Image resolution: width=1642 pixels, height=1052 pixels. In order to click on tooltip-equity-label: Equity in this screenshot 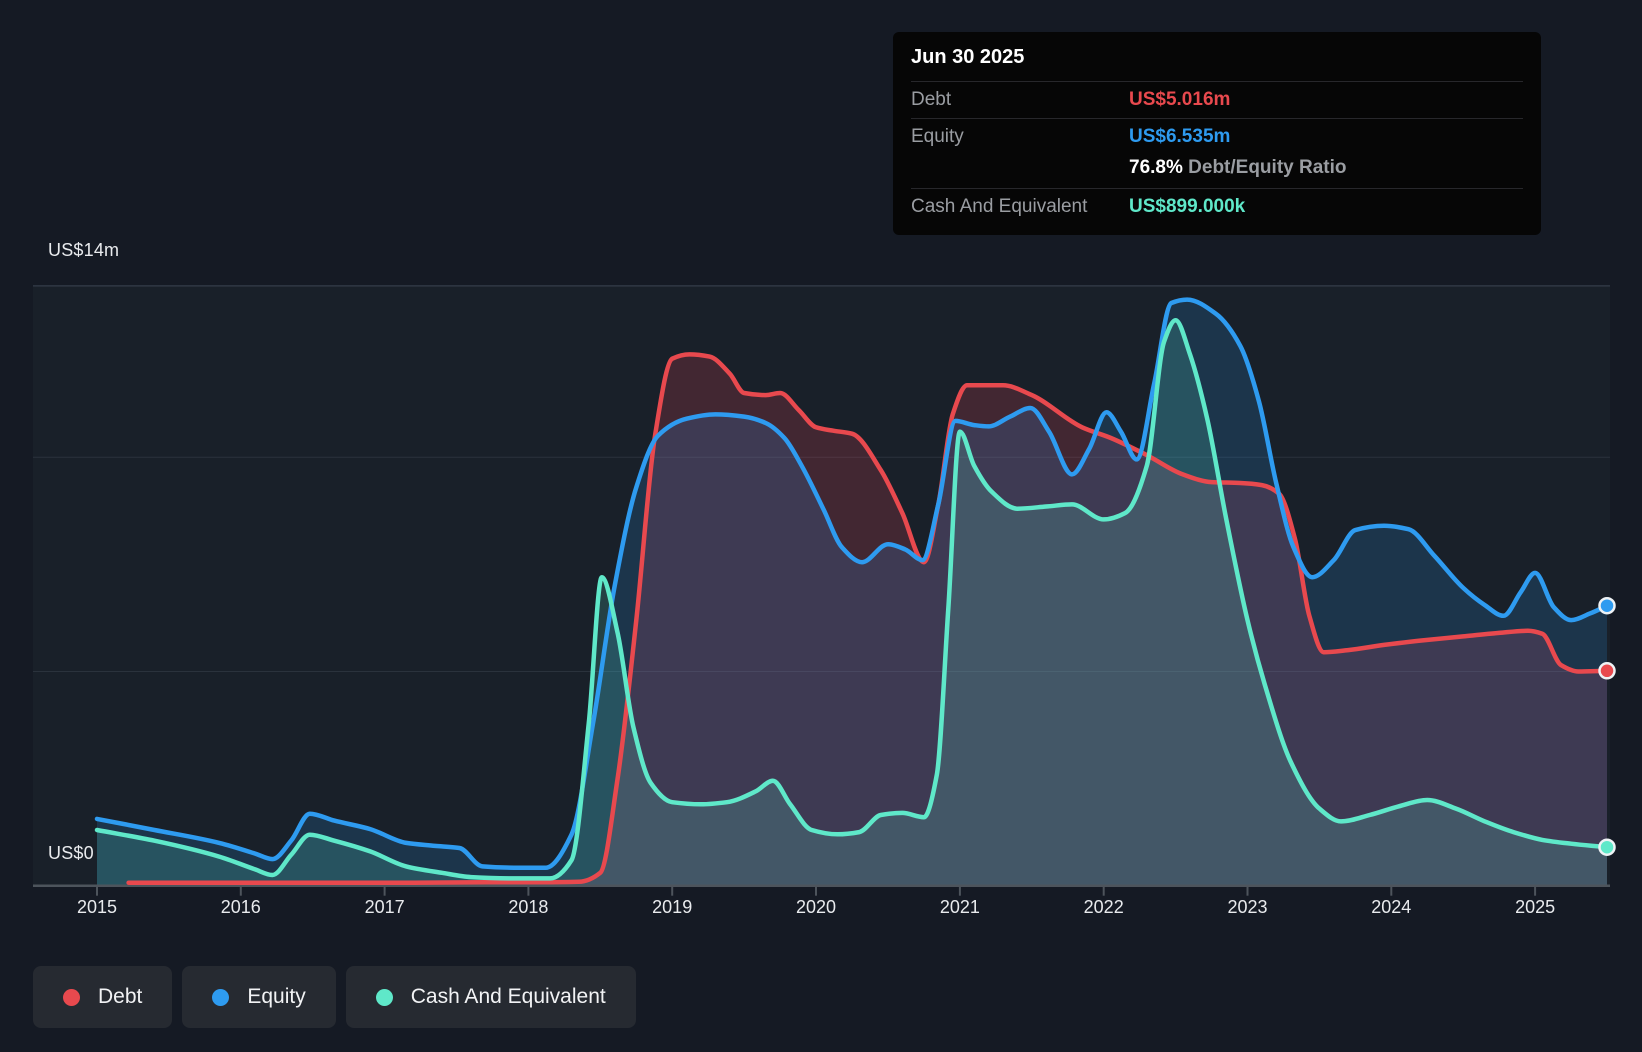, I will do `click(937, 136)`.